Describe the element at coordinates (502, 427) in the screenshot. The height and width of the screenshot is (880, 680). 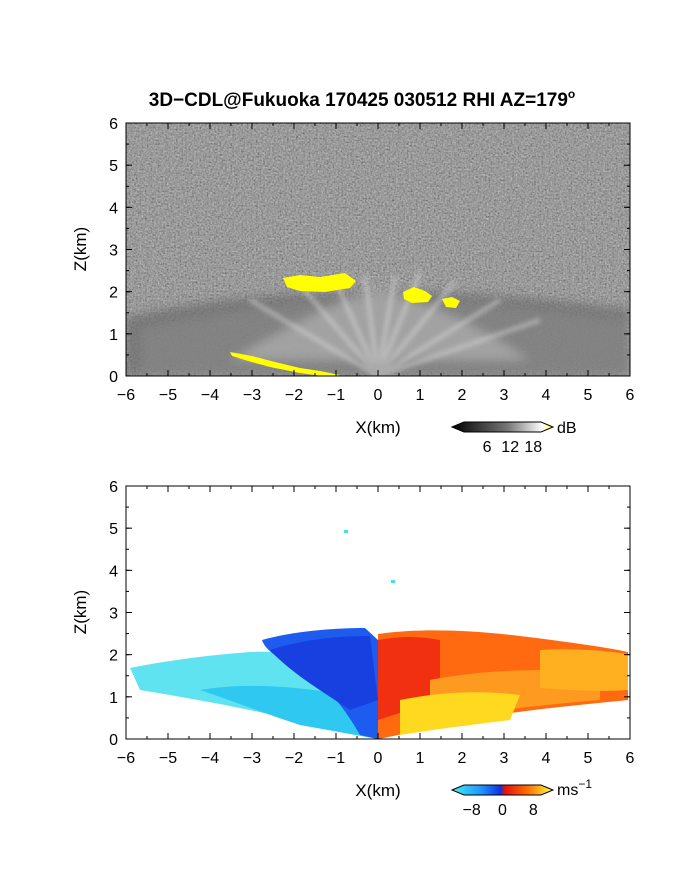
I see `reflectivity-colorbar-bar` at that location.